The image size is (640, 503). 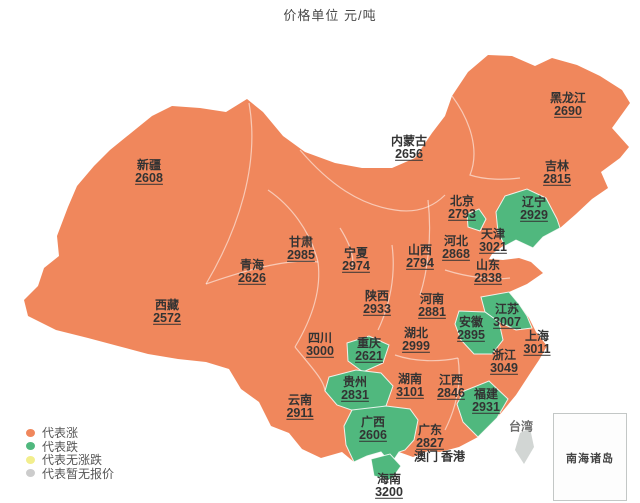 I want to click on province-price: 3011, so click(x=537, y=348).